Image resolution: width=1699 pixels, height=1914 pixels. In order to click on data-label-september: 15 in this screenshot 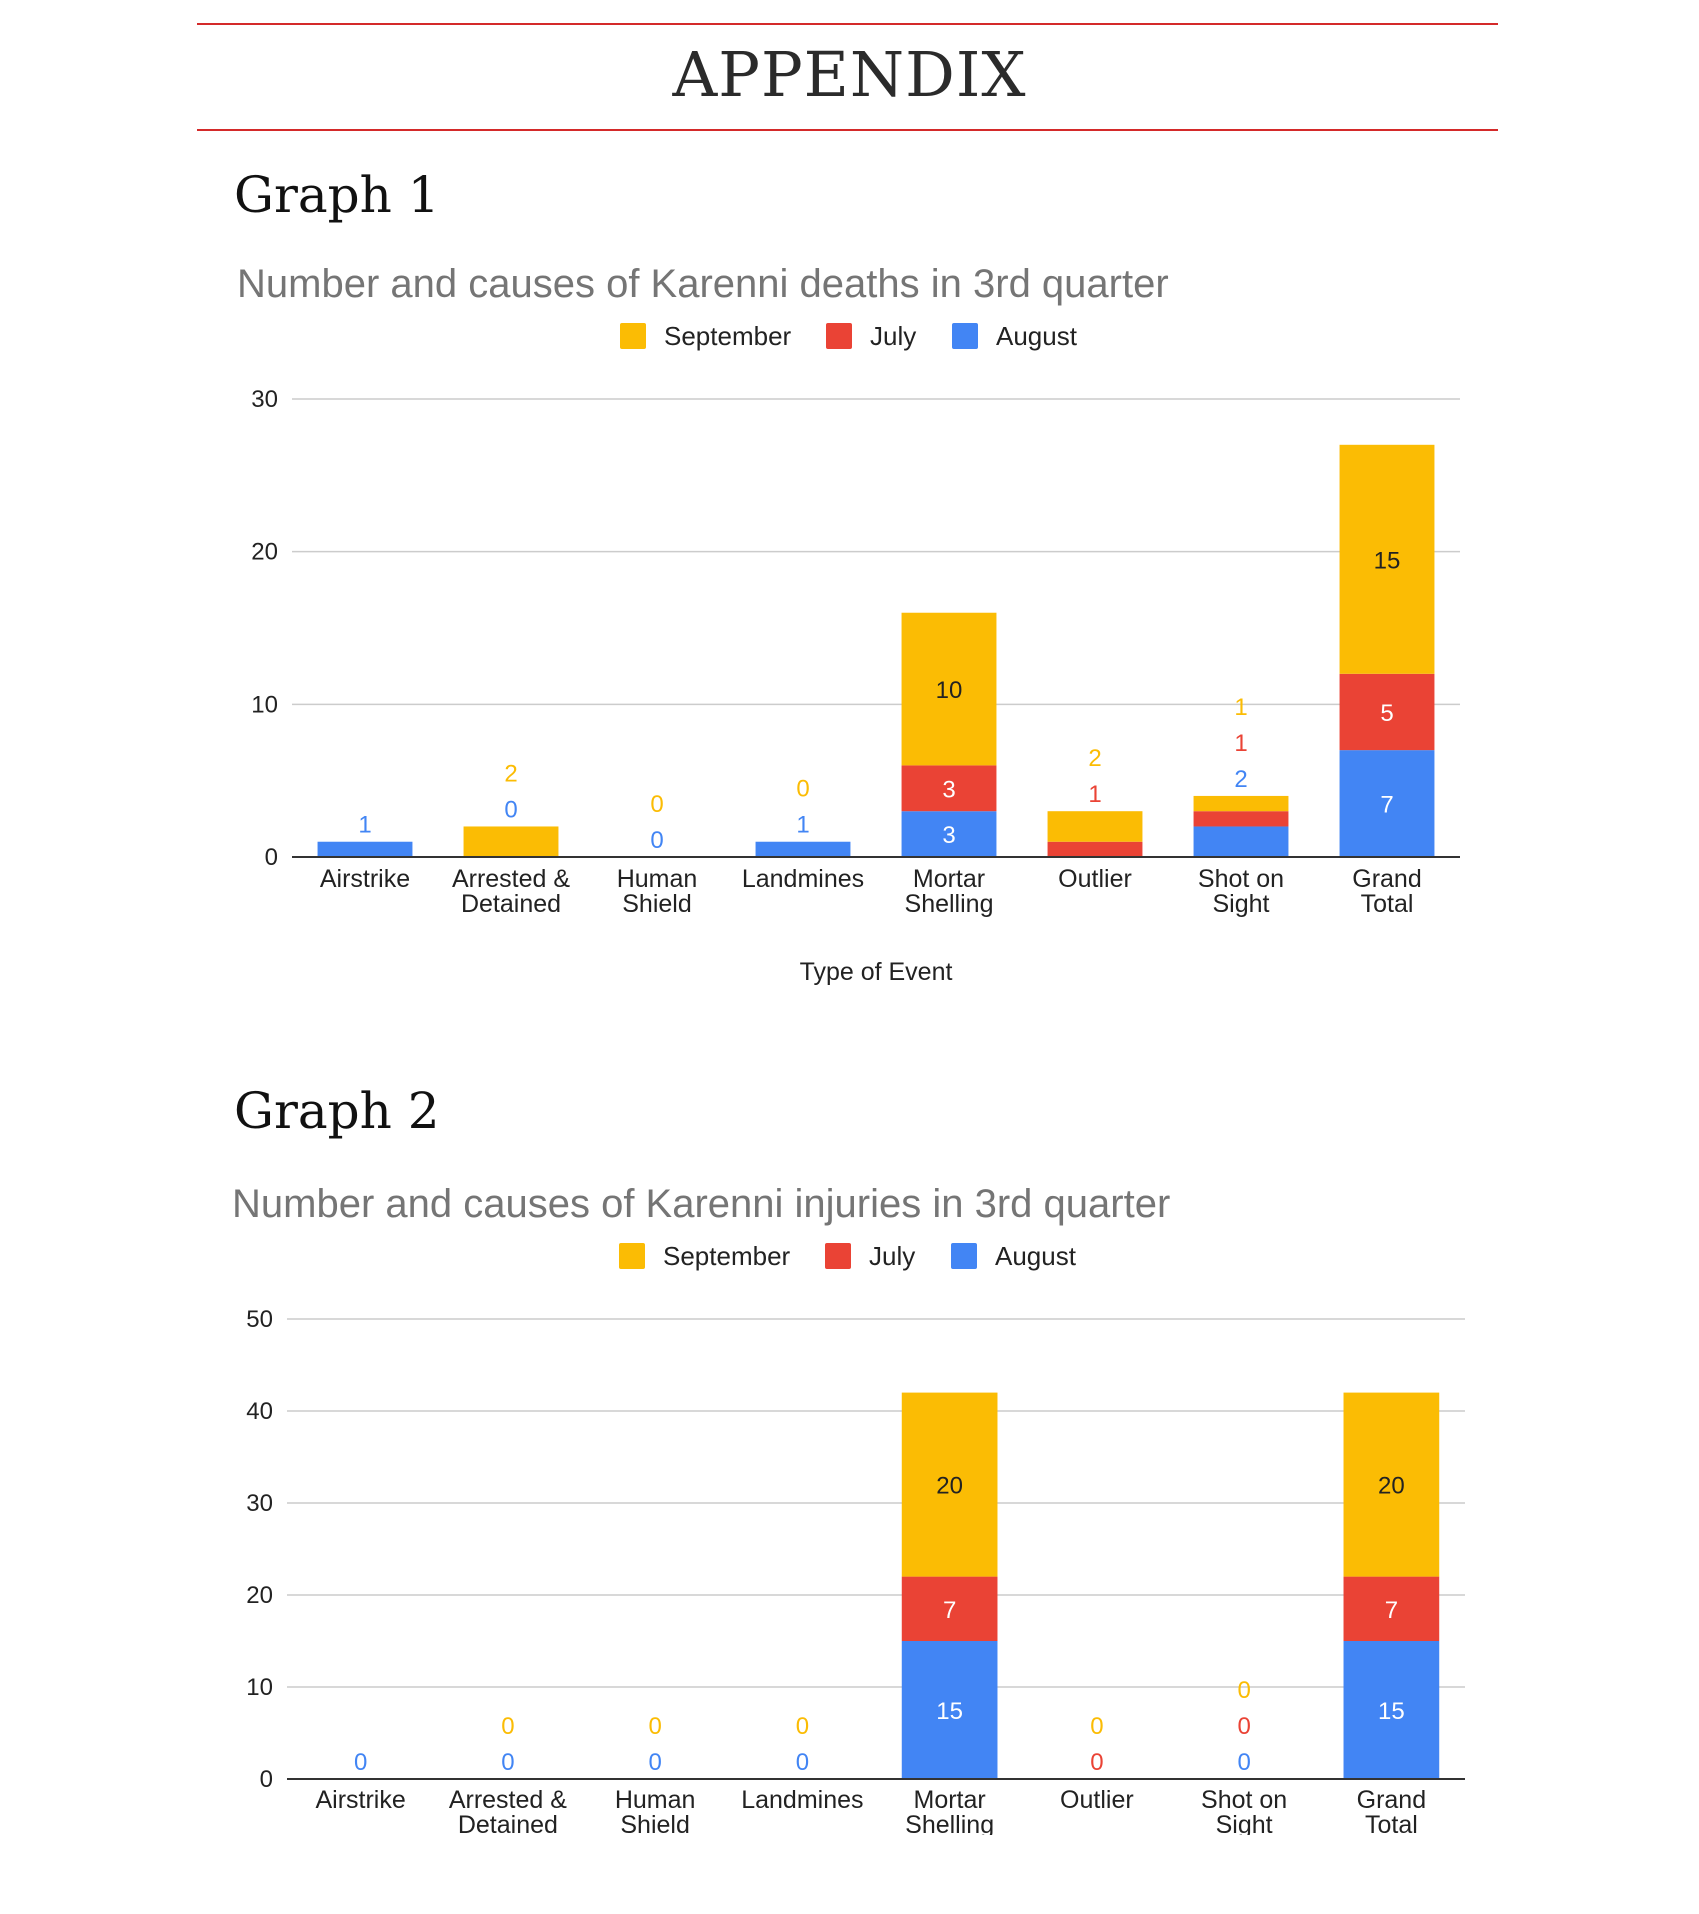, I will do `click(1387, 560)`.